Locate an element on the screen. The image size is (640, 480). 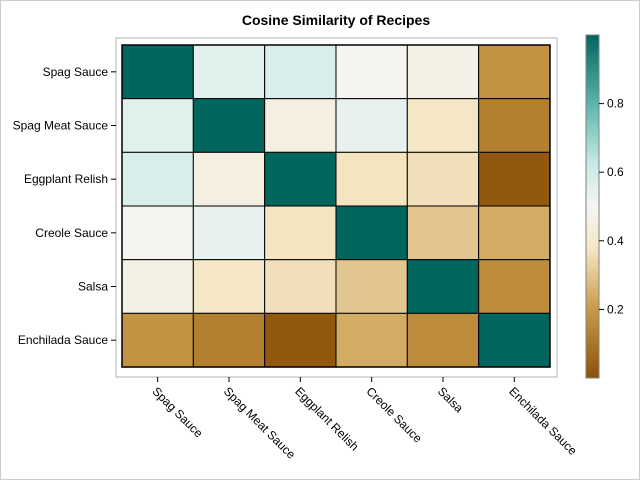
colorbar-tick-label: 0.8 is located at coordinates (615, 104).